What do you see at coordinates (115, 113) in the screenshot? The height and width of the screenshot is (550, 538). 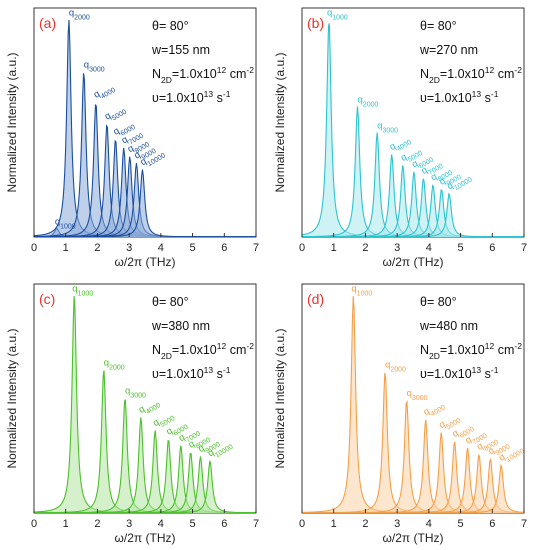 I see `peak-label-q5000: q5000` at bounding box center [115, 113].